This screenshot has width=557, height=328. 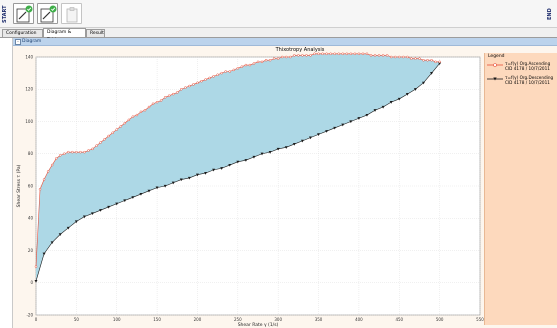 I want to click on diagram-panel-header: - Diagram, so click(x=285, y=42).